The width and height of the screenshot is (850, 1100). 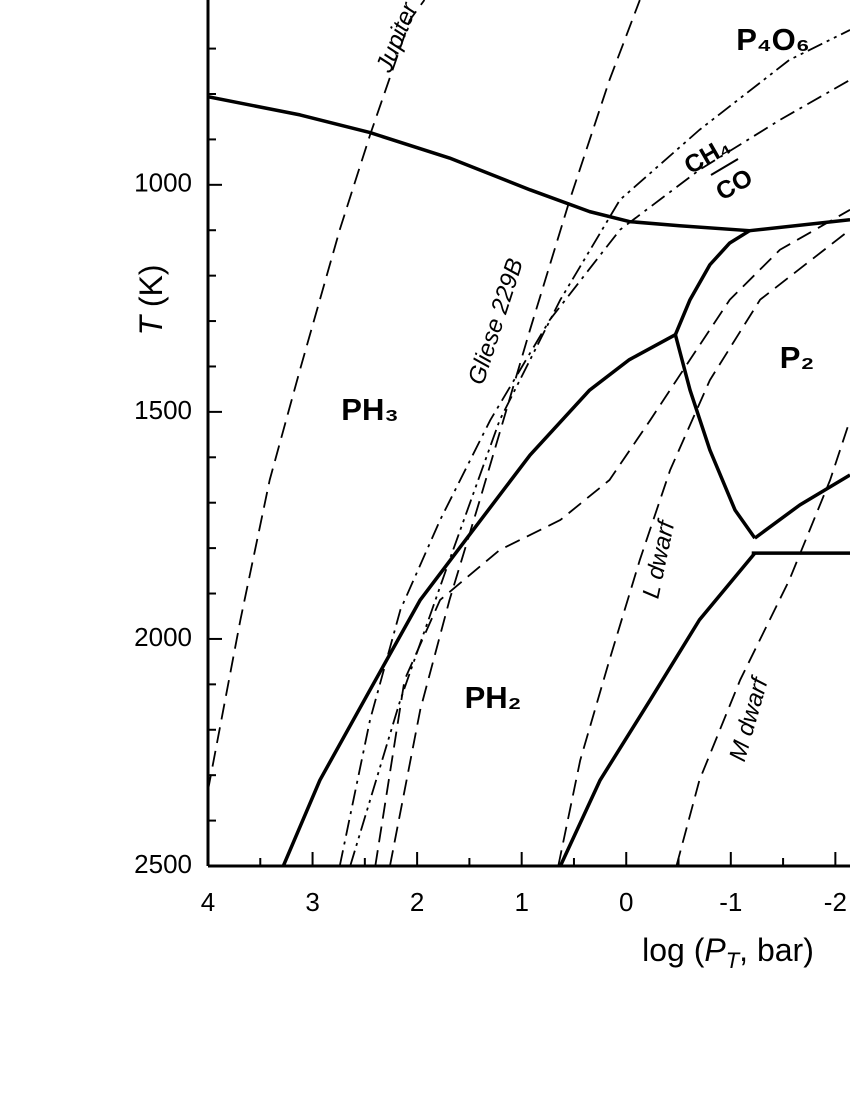 What do you see at coordinates (163, 864) in the screenshot?
I see `y-tick-label: 2500` at bounding box center [163, 864].